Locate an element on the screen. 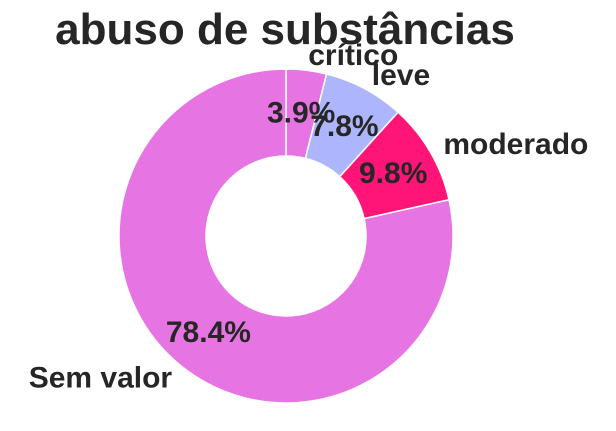 The width and height of the screenshot is (616, 431). category-label-moderado: moderado is located at coordinates (515, 144).